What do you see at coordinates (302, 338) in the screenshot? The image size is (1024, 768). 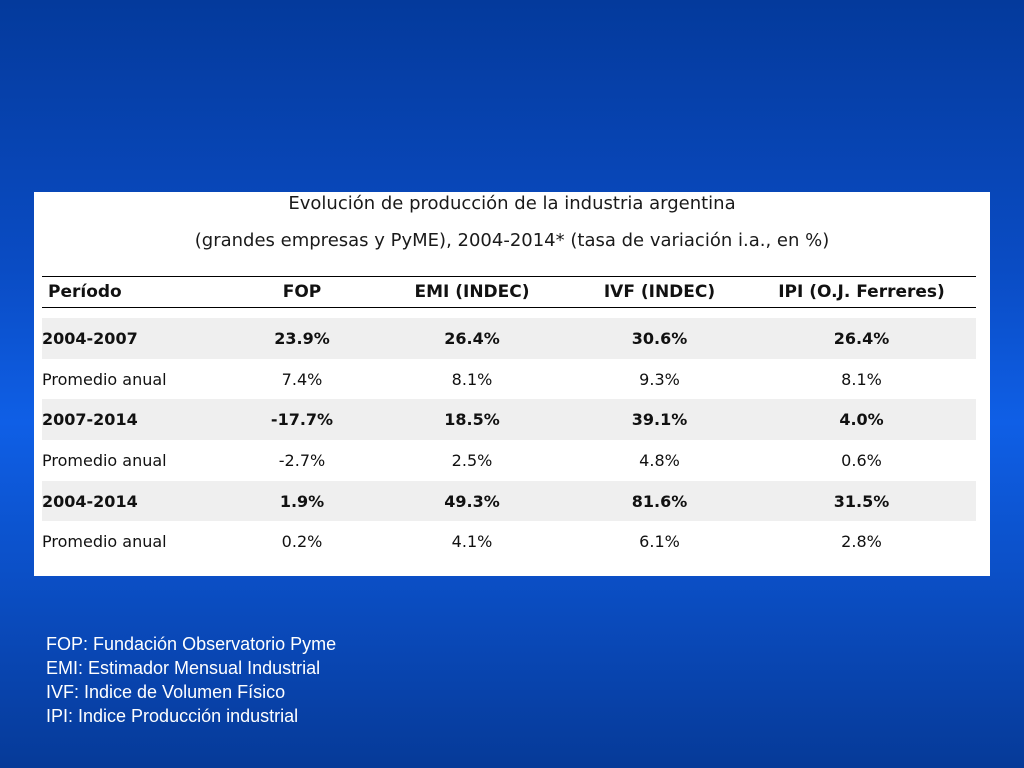 I see `cell-fop: 23.9%` at bounding box center [302, 338].